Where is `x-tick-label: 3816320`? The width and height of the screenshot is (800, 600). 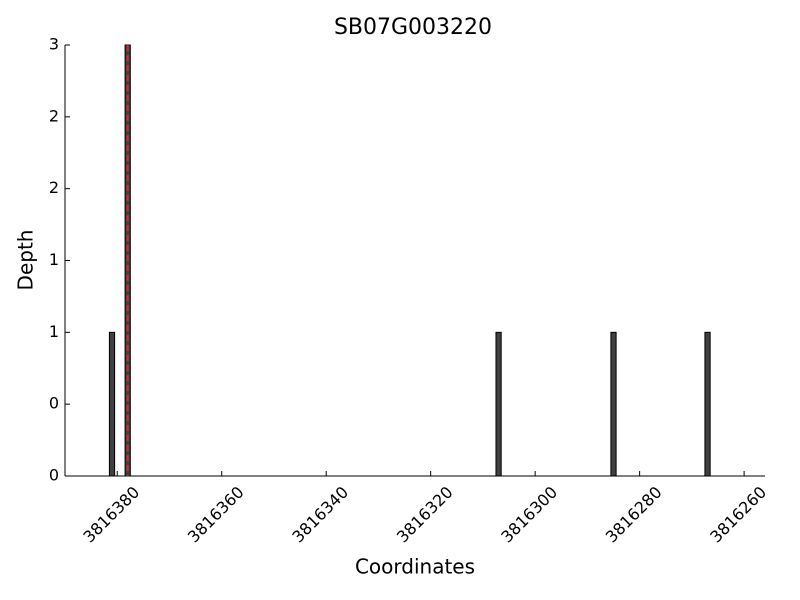 x-tick-label: 3816320 is located at coordinates (425, 515).